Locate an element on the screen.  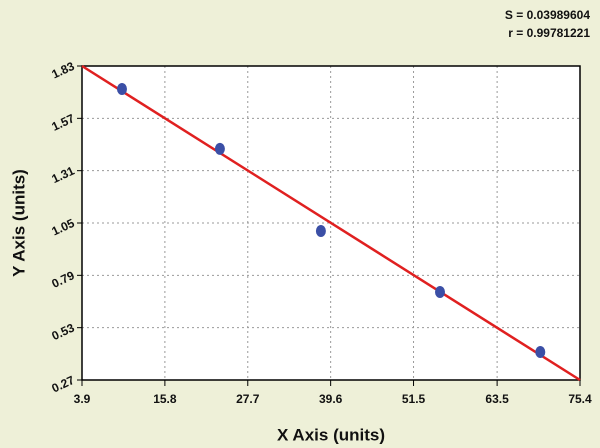
x-tick-label: 39.6 is located at coordinates (331, 399).